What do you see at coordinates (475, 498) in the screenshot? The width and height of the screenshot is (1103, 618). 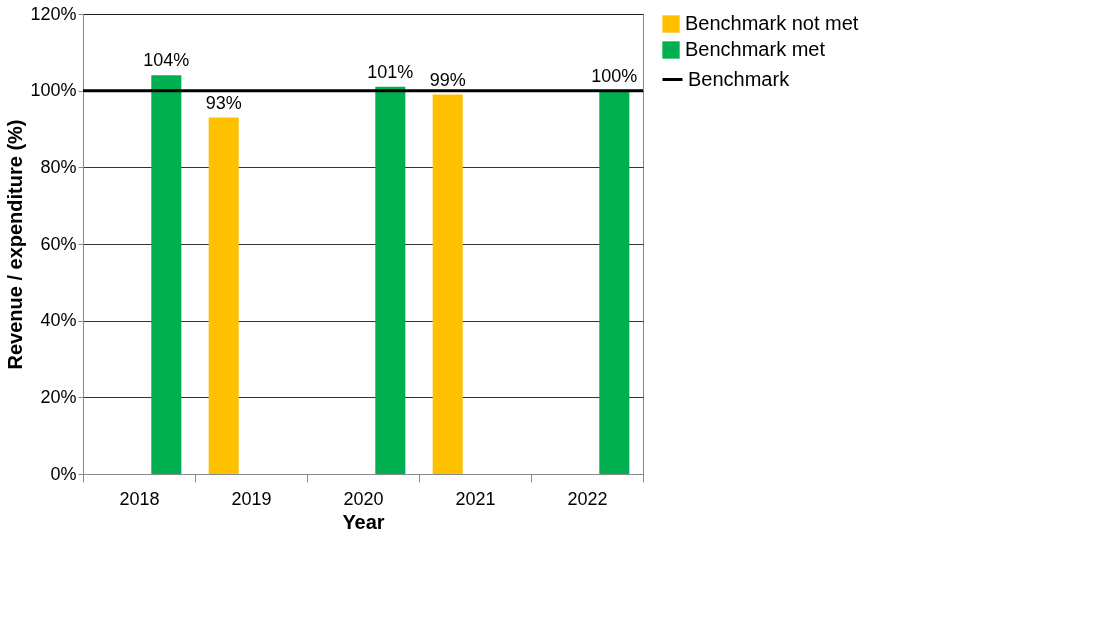 I see `x-tick-label: 2021` at bounding box center [475, 498].